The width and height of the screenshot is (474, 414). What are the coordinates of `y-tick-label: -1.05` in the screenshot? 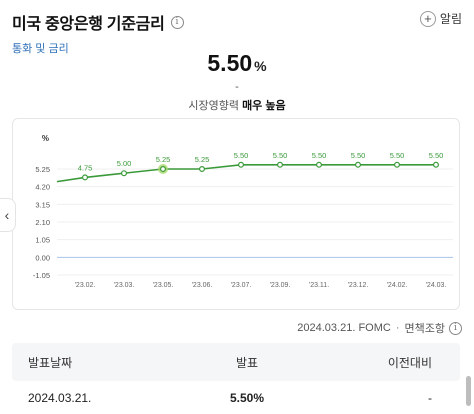 It's located at (41, 275).